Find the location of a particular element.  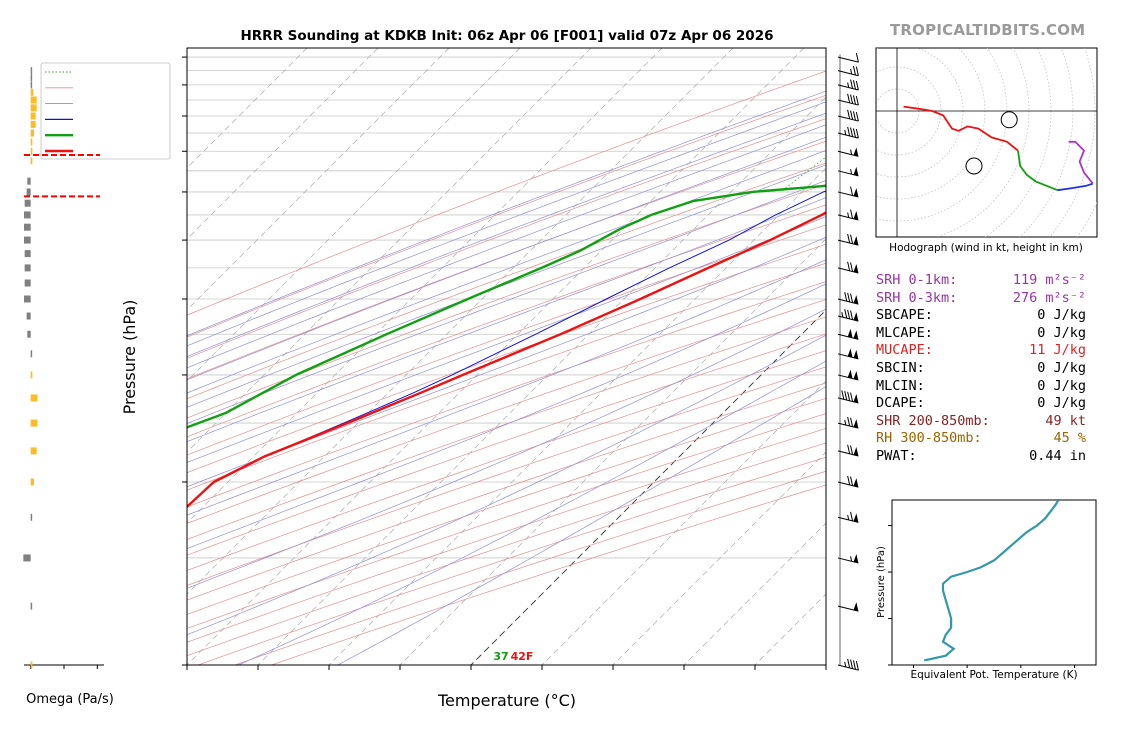

index-value: 45 % is located at coordinates (1069, 438).